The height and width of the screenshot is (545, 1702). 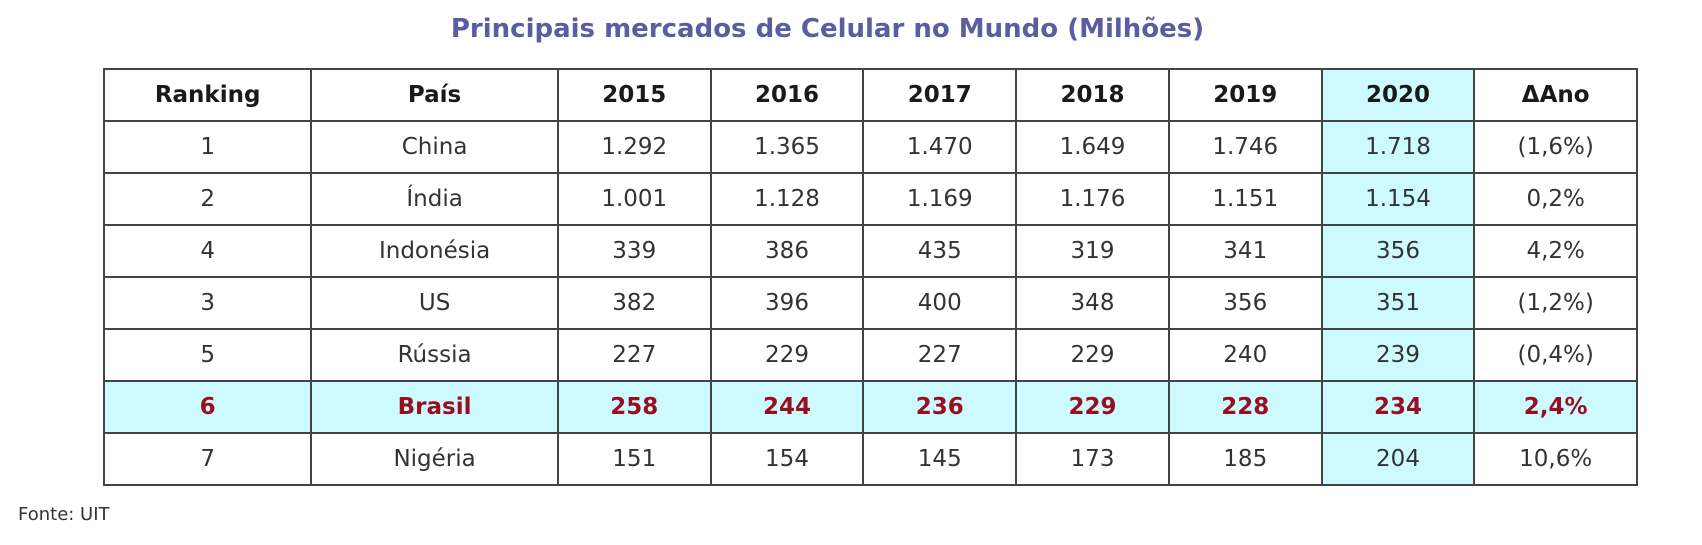 What do you see at coordinates (434, 147) in the screenshot?
I see `table-cell: China` at bounding box center [434, 147].